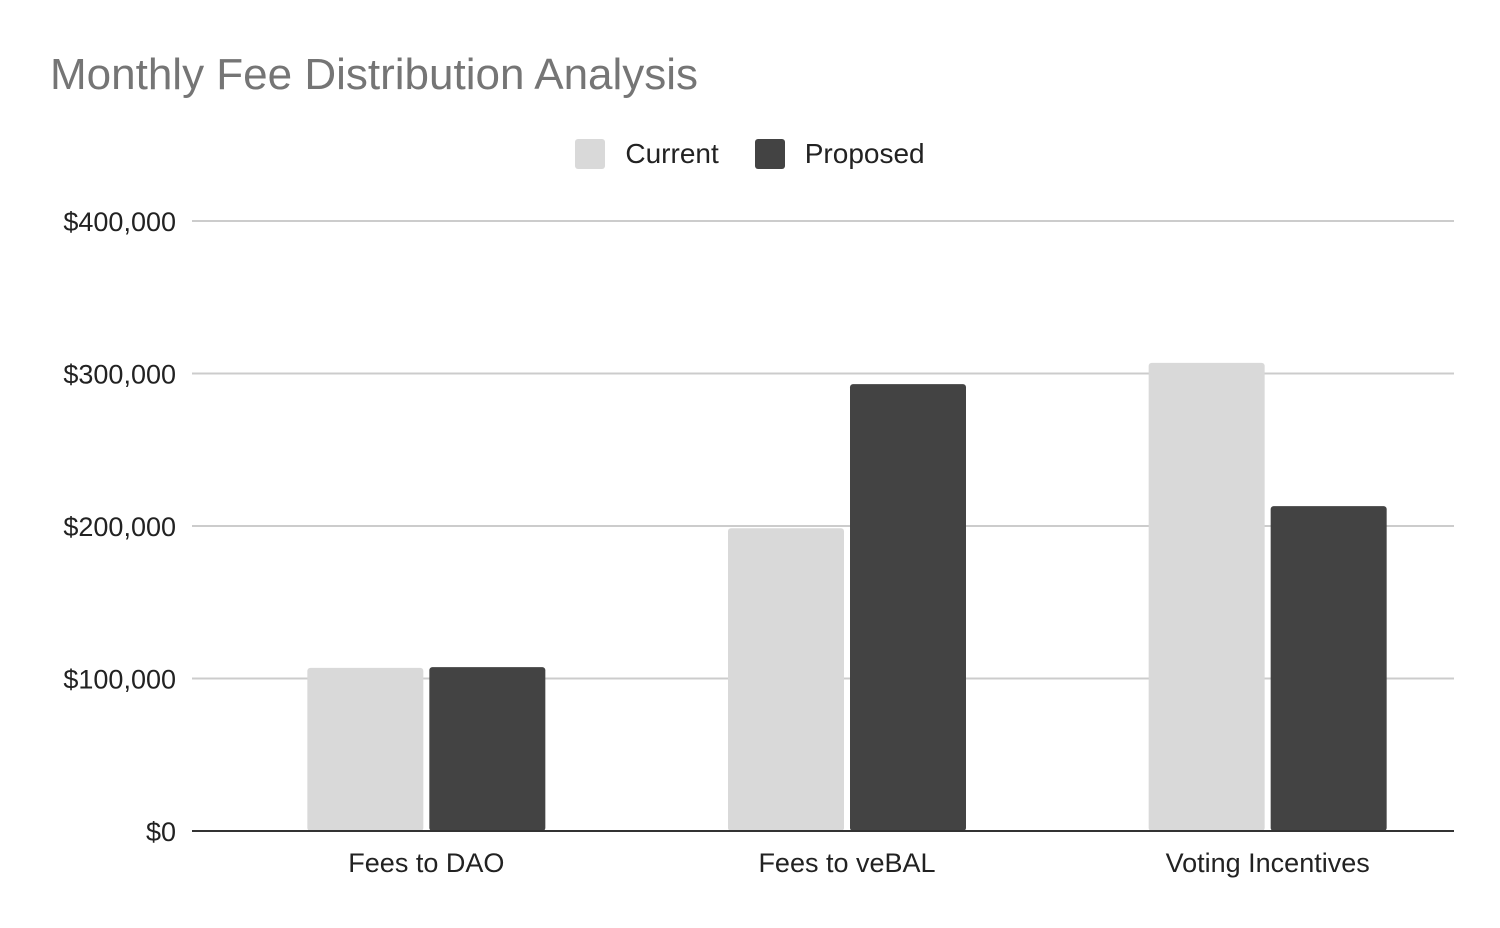  Describe the element at coordinates (846, 863) in the screenshot. I see `x-tick-label: Fees to veBAL` at that location.